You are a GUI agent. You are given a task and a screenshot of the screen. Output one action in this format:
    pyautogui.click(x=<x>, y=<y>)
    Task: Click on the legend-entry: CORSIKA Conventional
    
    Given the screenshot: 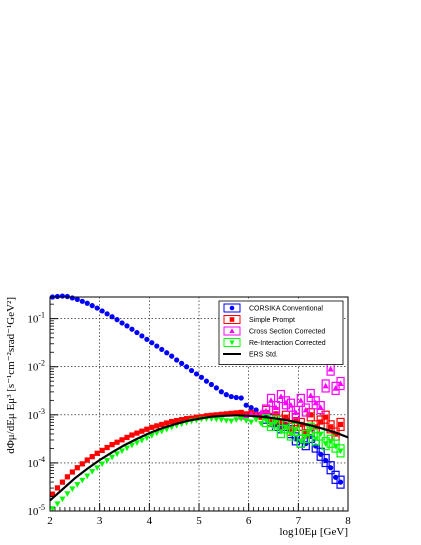 What is the action you would take?
    pyautogui.click(x=273, y=308)
    